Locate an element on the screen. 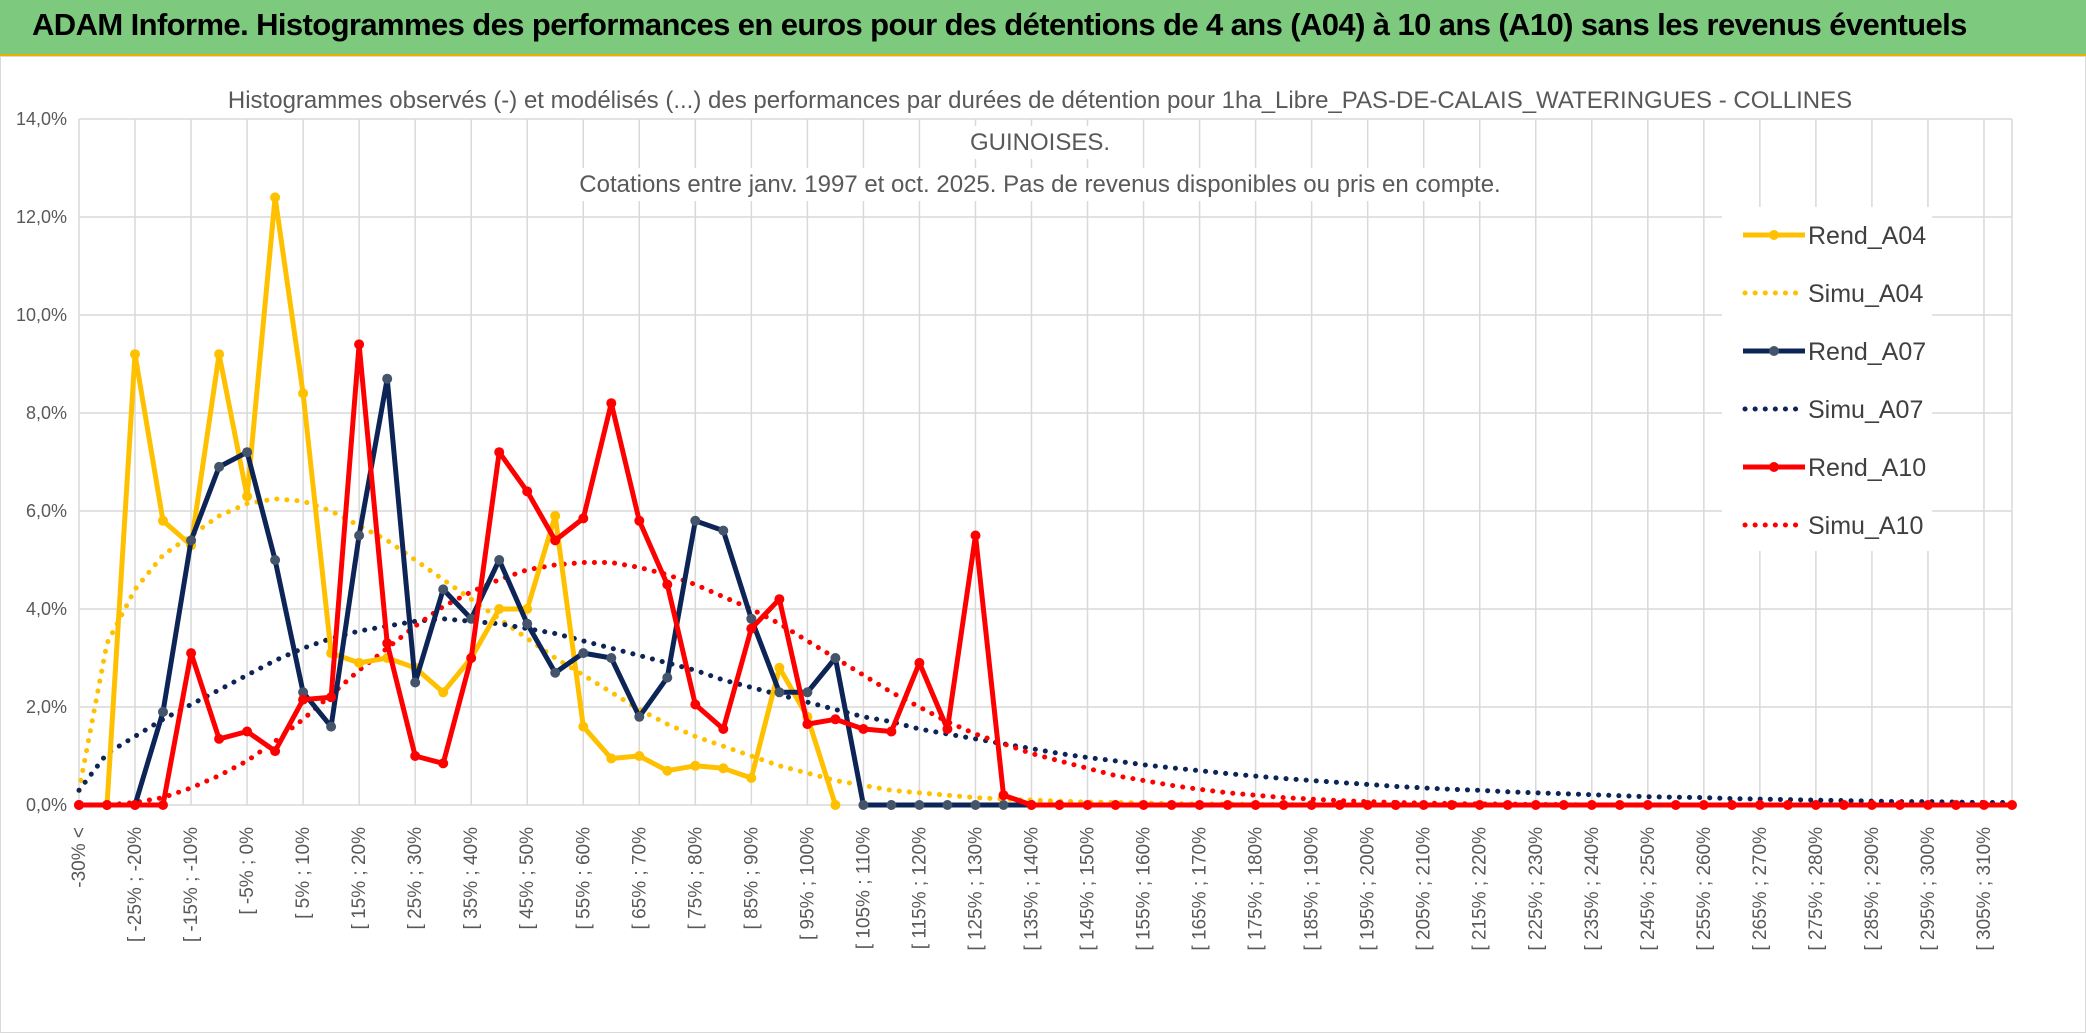 This screenshot has height=1033, width=2086. x-tick-label: [ 205% ; 210% is located at coordinates (1424, 889).